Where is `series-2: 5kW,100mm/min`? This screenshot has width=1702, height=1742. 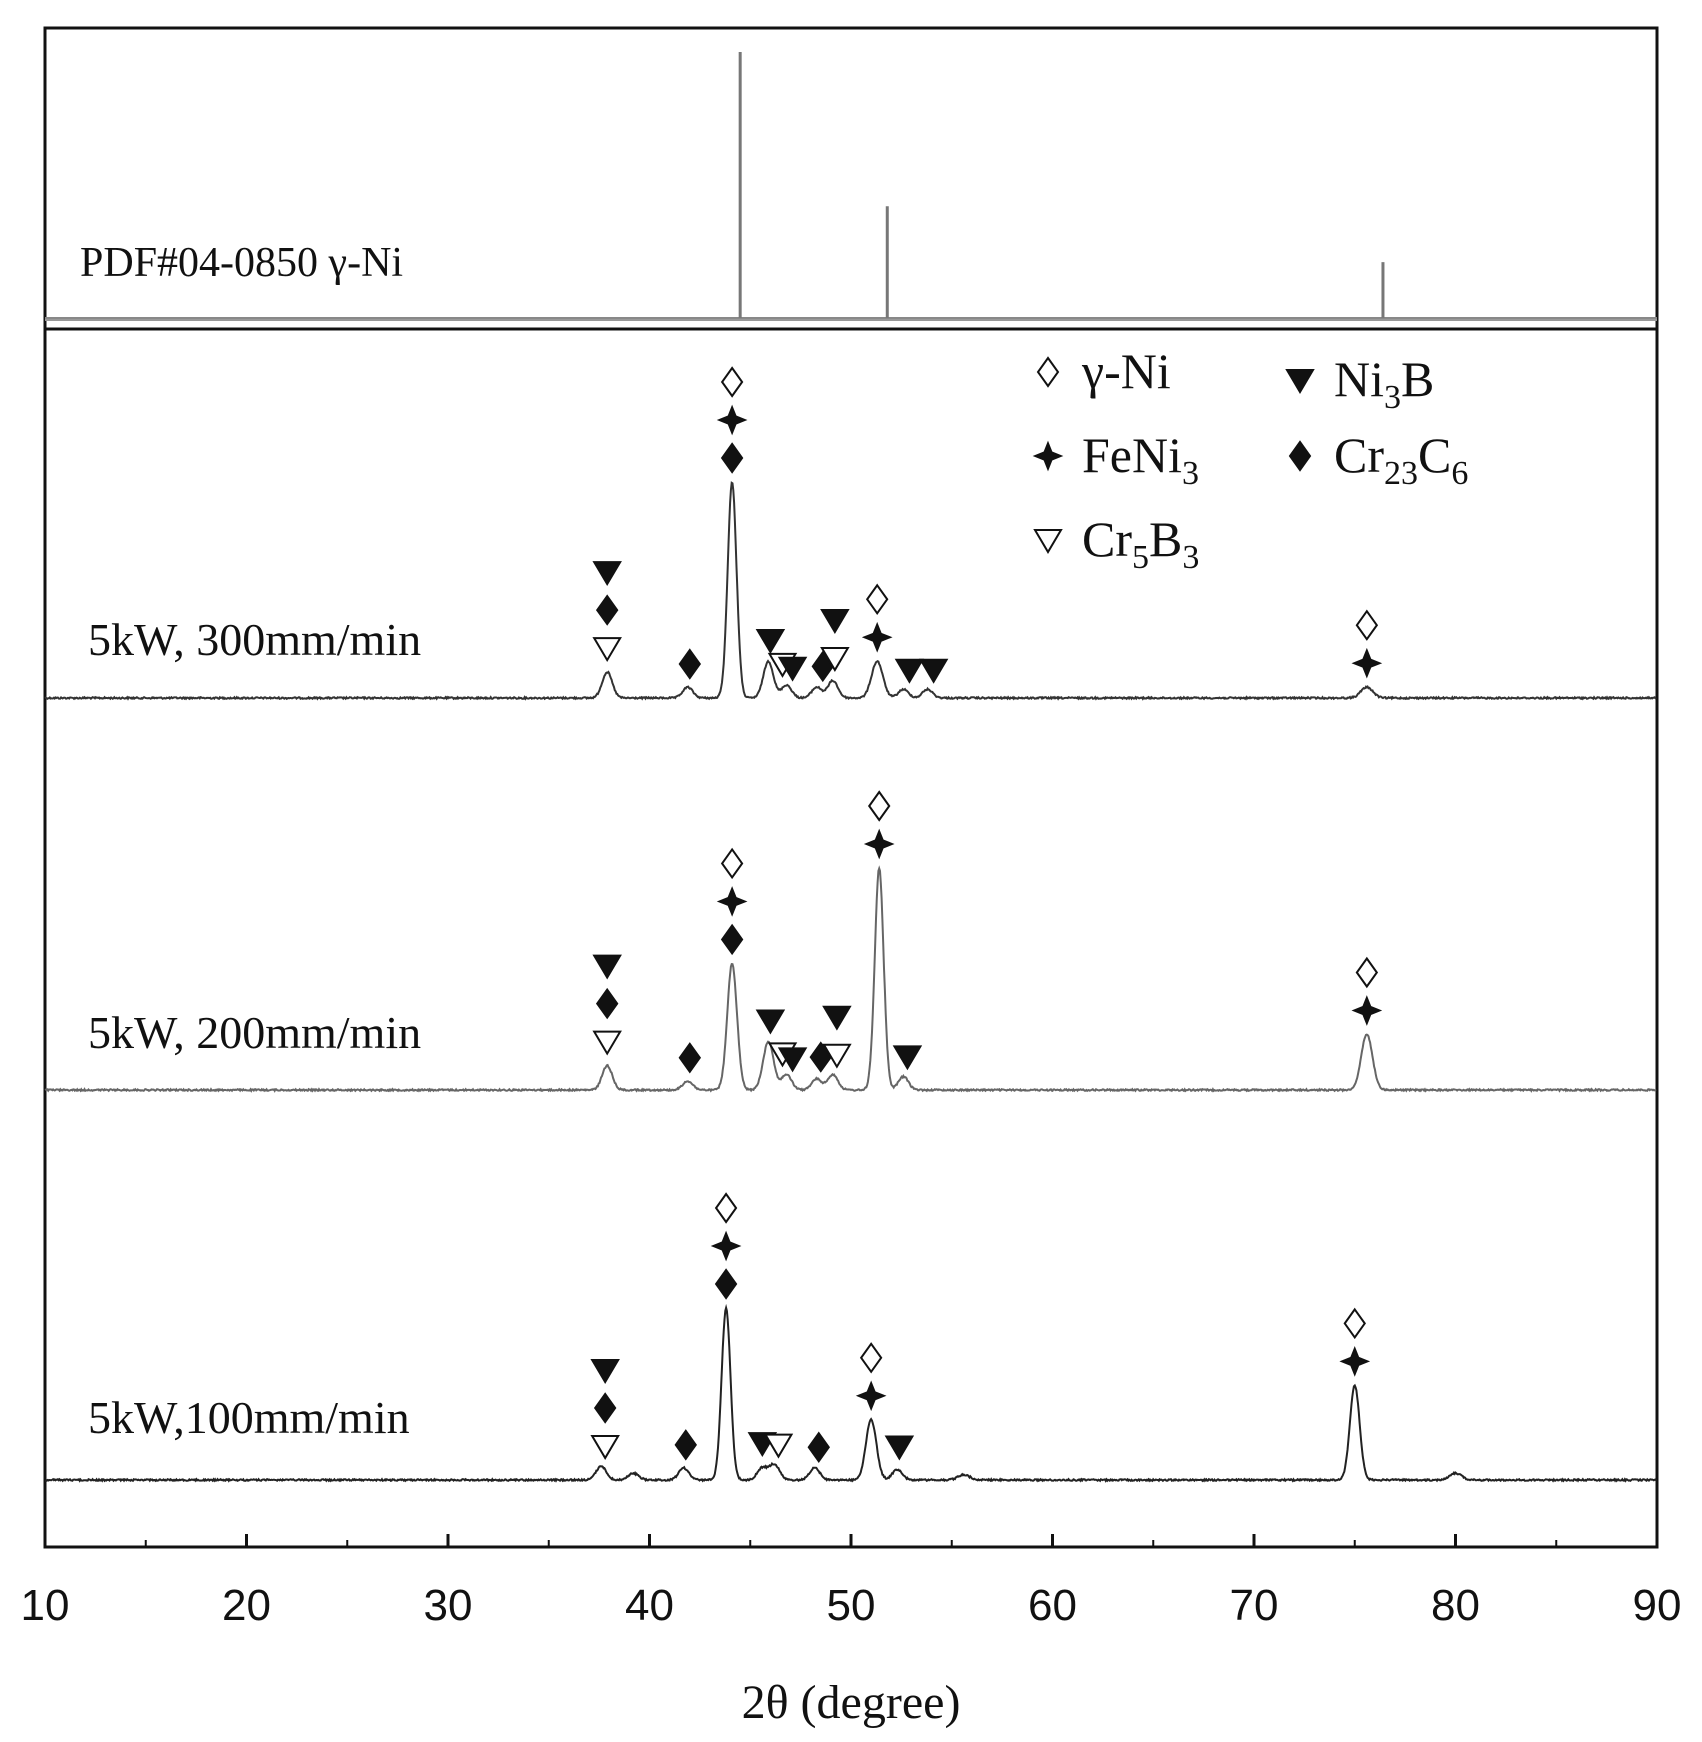 series-2: 5kW,100mm/min is located at coordinates (851, 1393).